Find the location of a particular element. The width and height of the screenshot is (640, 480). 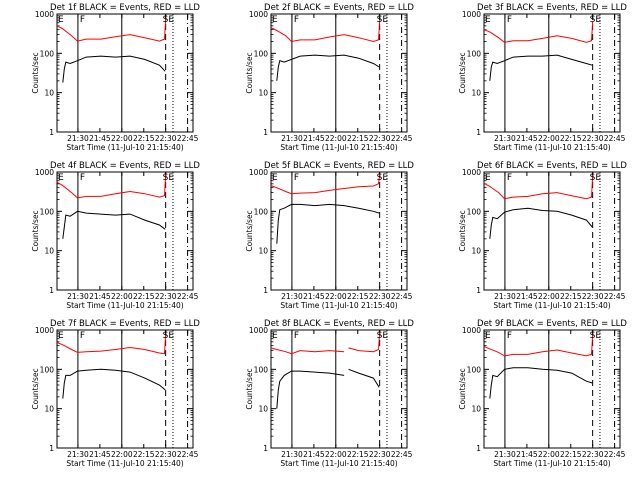

chart-title: Det 1f BLACK = Events, RED = LLD is located at coordinates (125, 8).